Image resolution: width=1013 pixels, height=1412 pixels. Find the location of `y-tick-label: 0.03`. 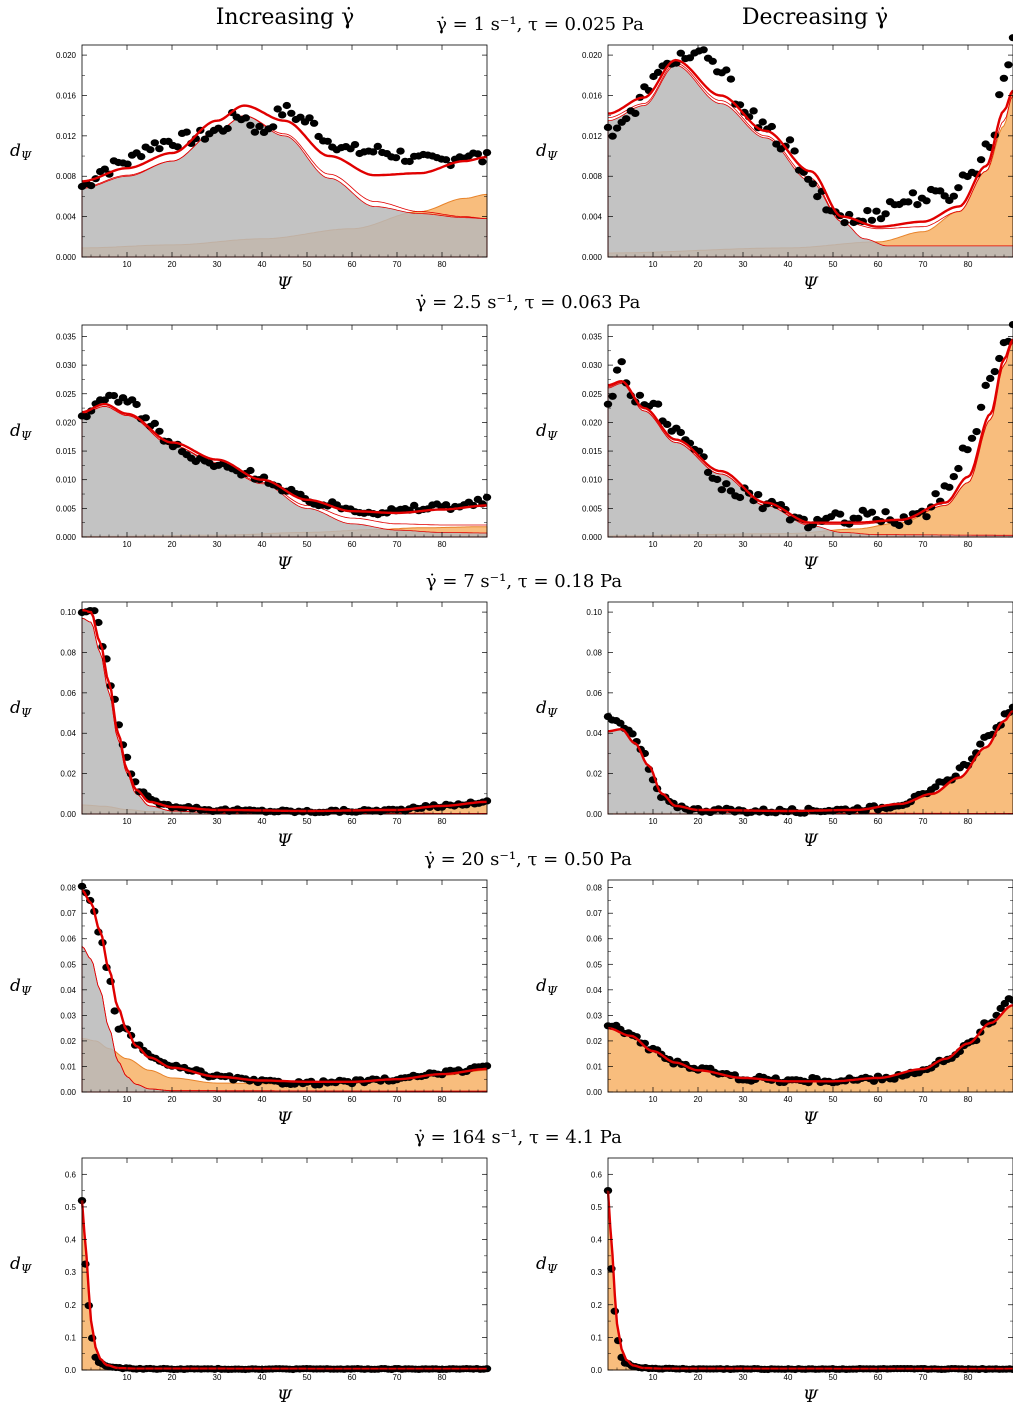

y-tick-label: 0.03 is located at coordinates (68, 1015).